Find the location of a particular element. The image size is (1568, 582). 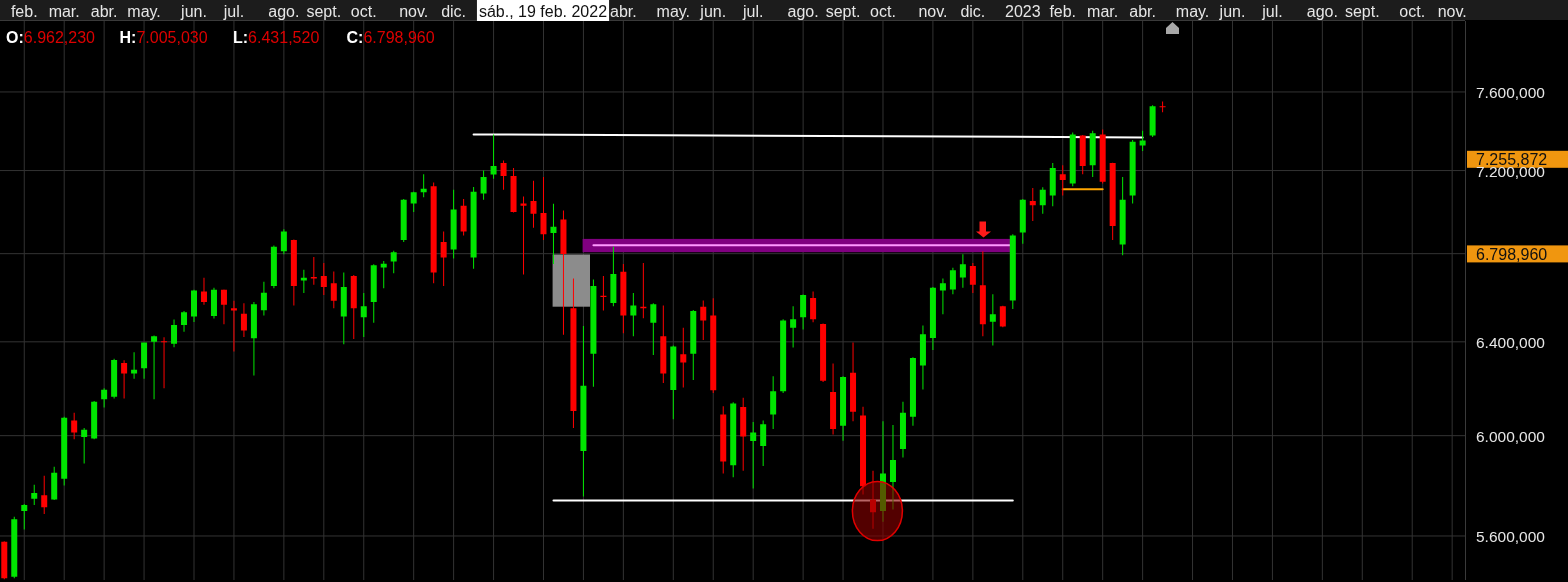

x-tick-label: 2023 is located at coordinates (1022, 11).